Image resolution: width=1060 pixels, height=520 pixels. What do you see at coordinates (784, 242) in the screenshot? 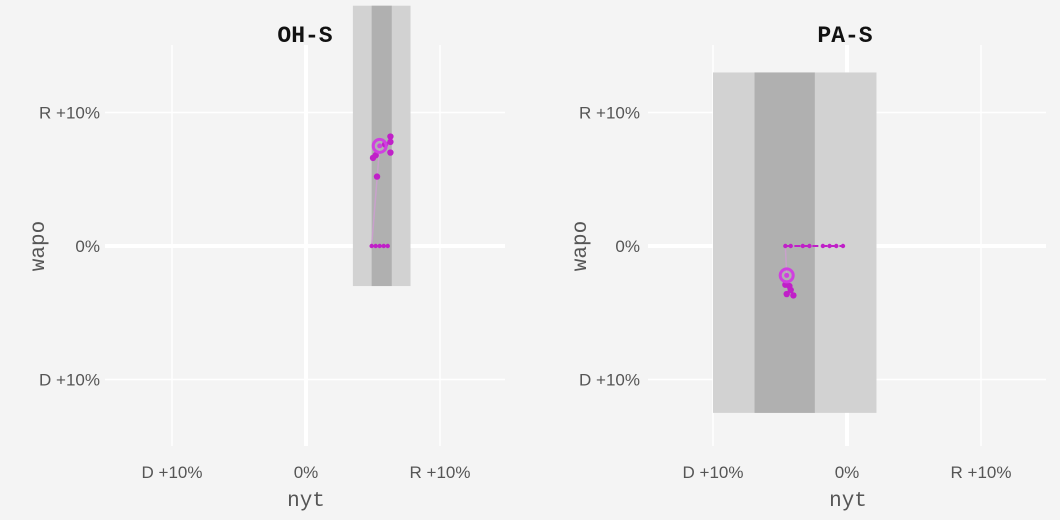
I see `band-inner` at bounding box center [784, 242].